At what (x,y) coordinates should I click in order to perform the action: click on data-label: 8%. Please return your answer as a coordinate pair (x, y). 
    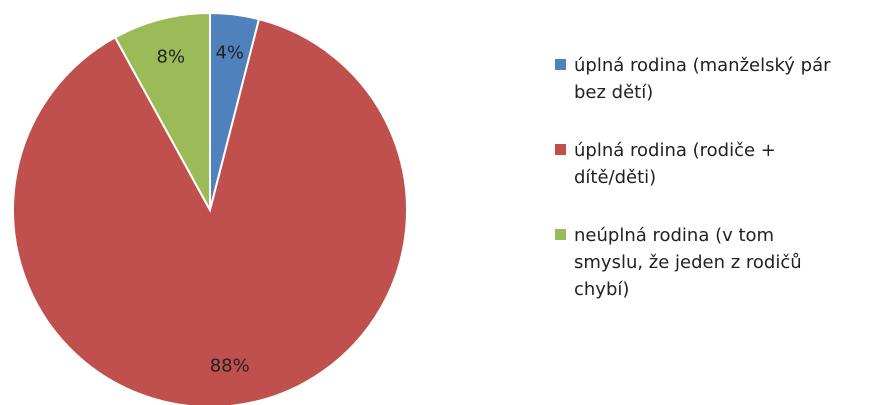
    Looking at the image, I should click on (171, 56).